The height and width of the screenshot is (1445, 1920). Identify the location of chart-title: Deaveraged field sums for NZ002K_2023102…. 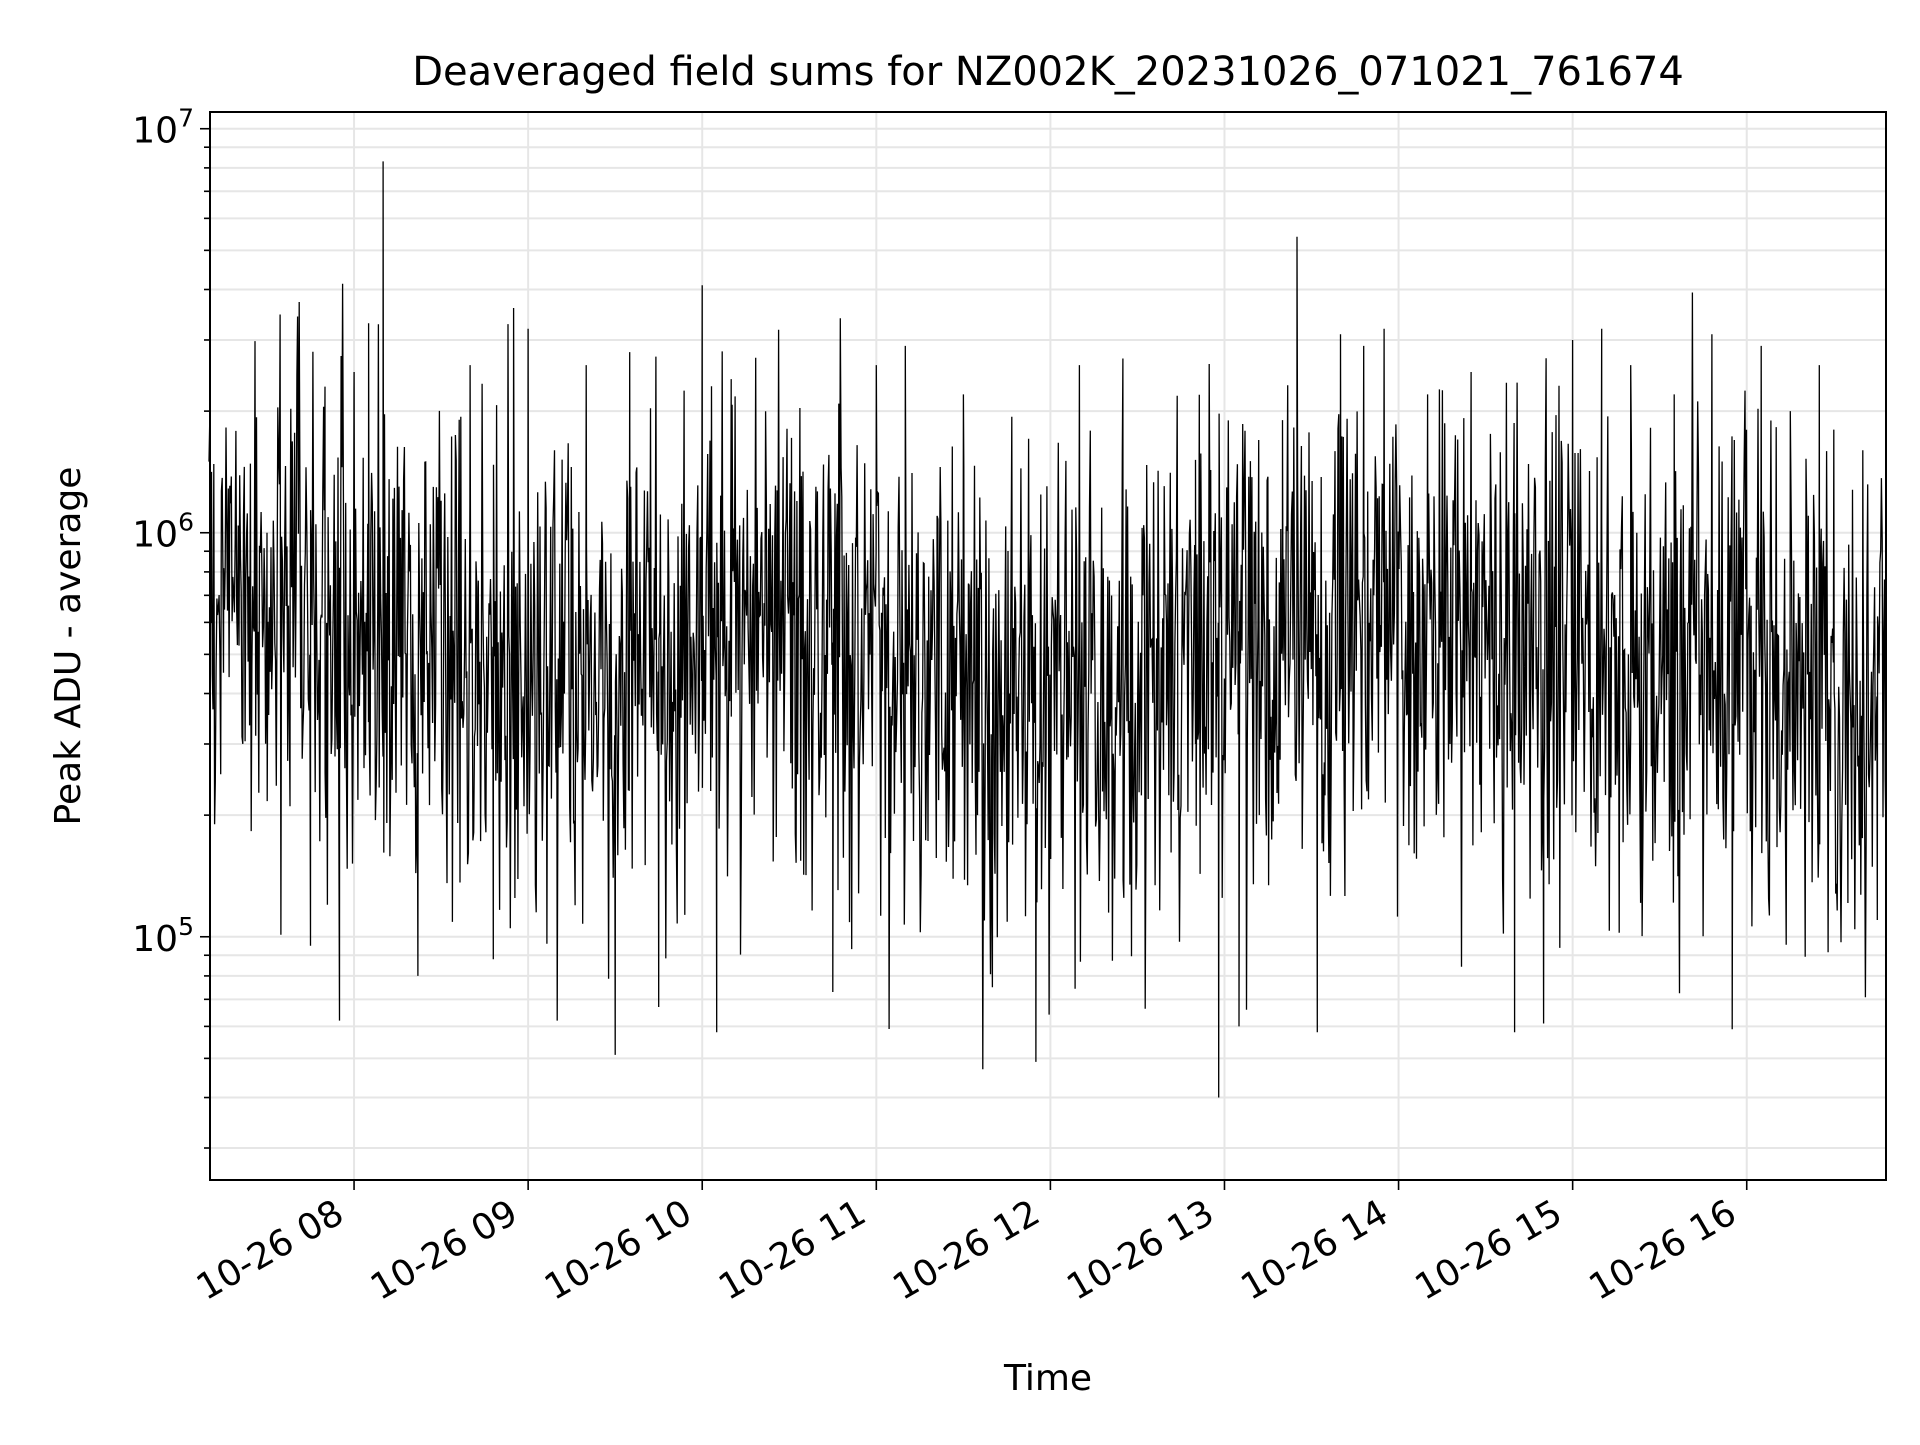
(1048, 72).